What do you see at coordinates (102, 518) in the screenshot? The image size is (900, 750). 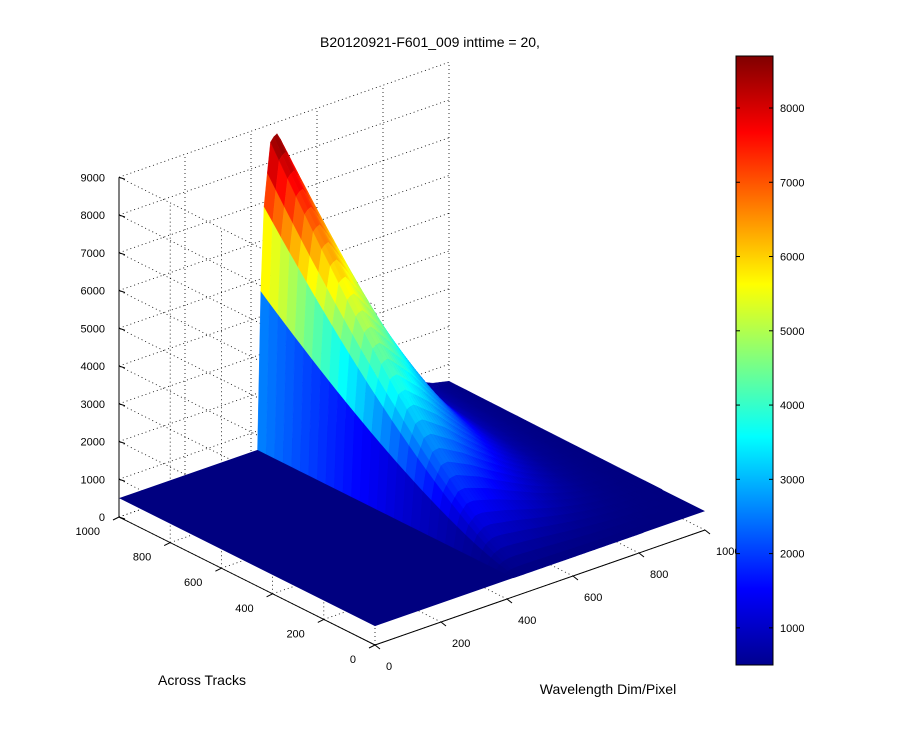 I see `z-tick-label: 0` at bounding box center [102, 518].